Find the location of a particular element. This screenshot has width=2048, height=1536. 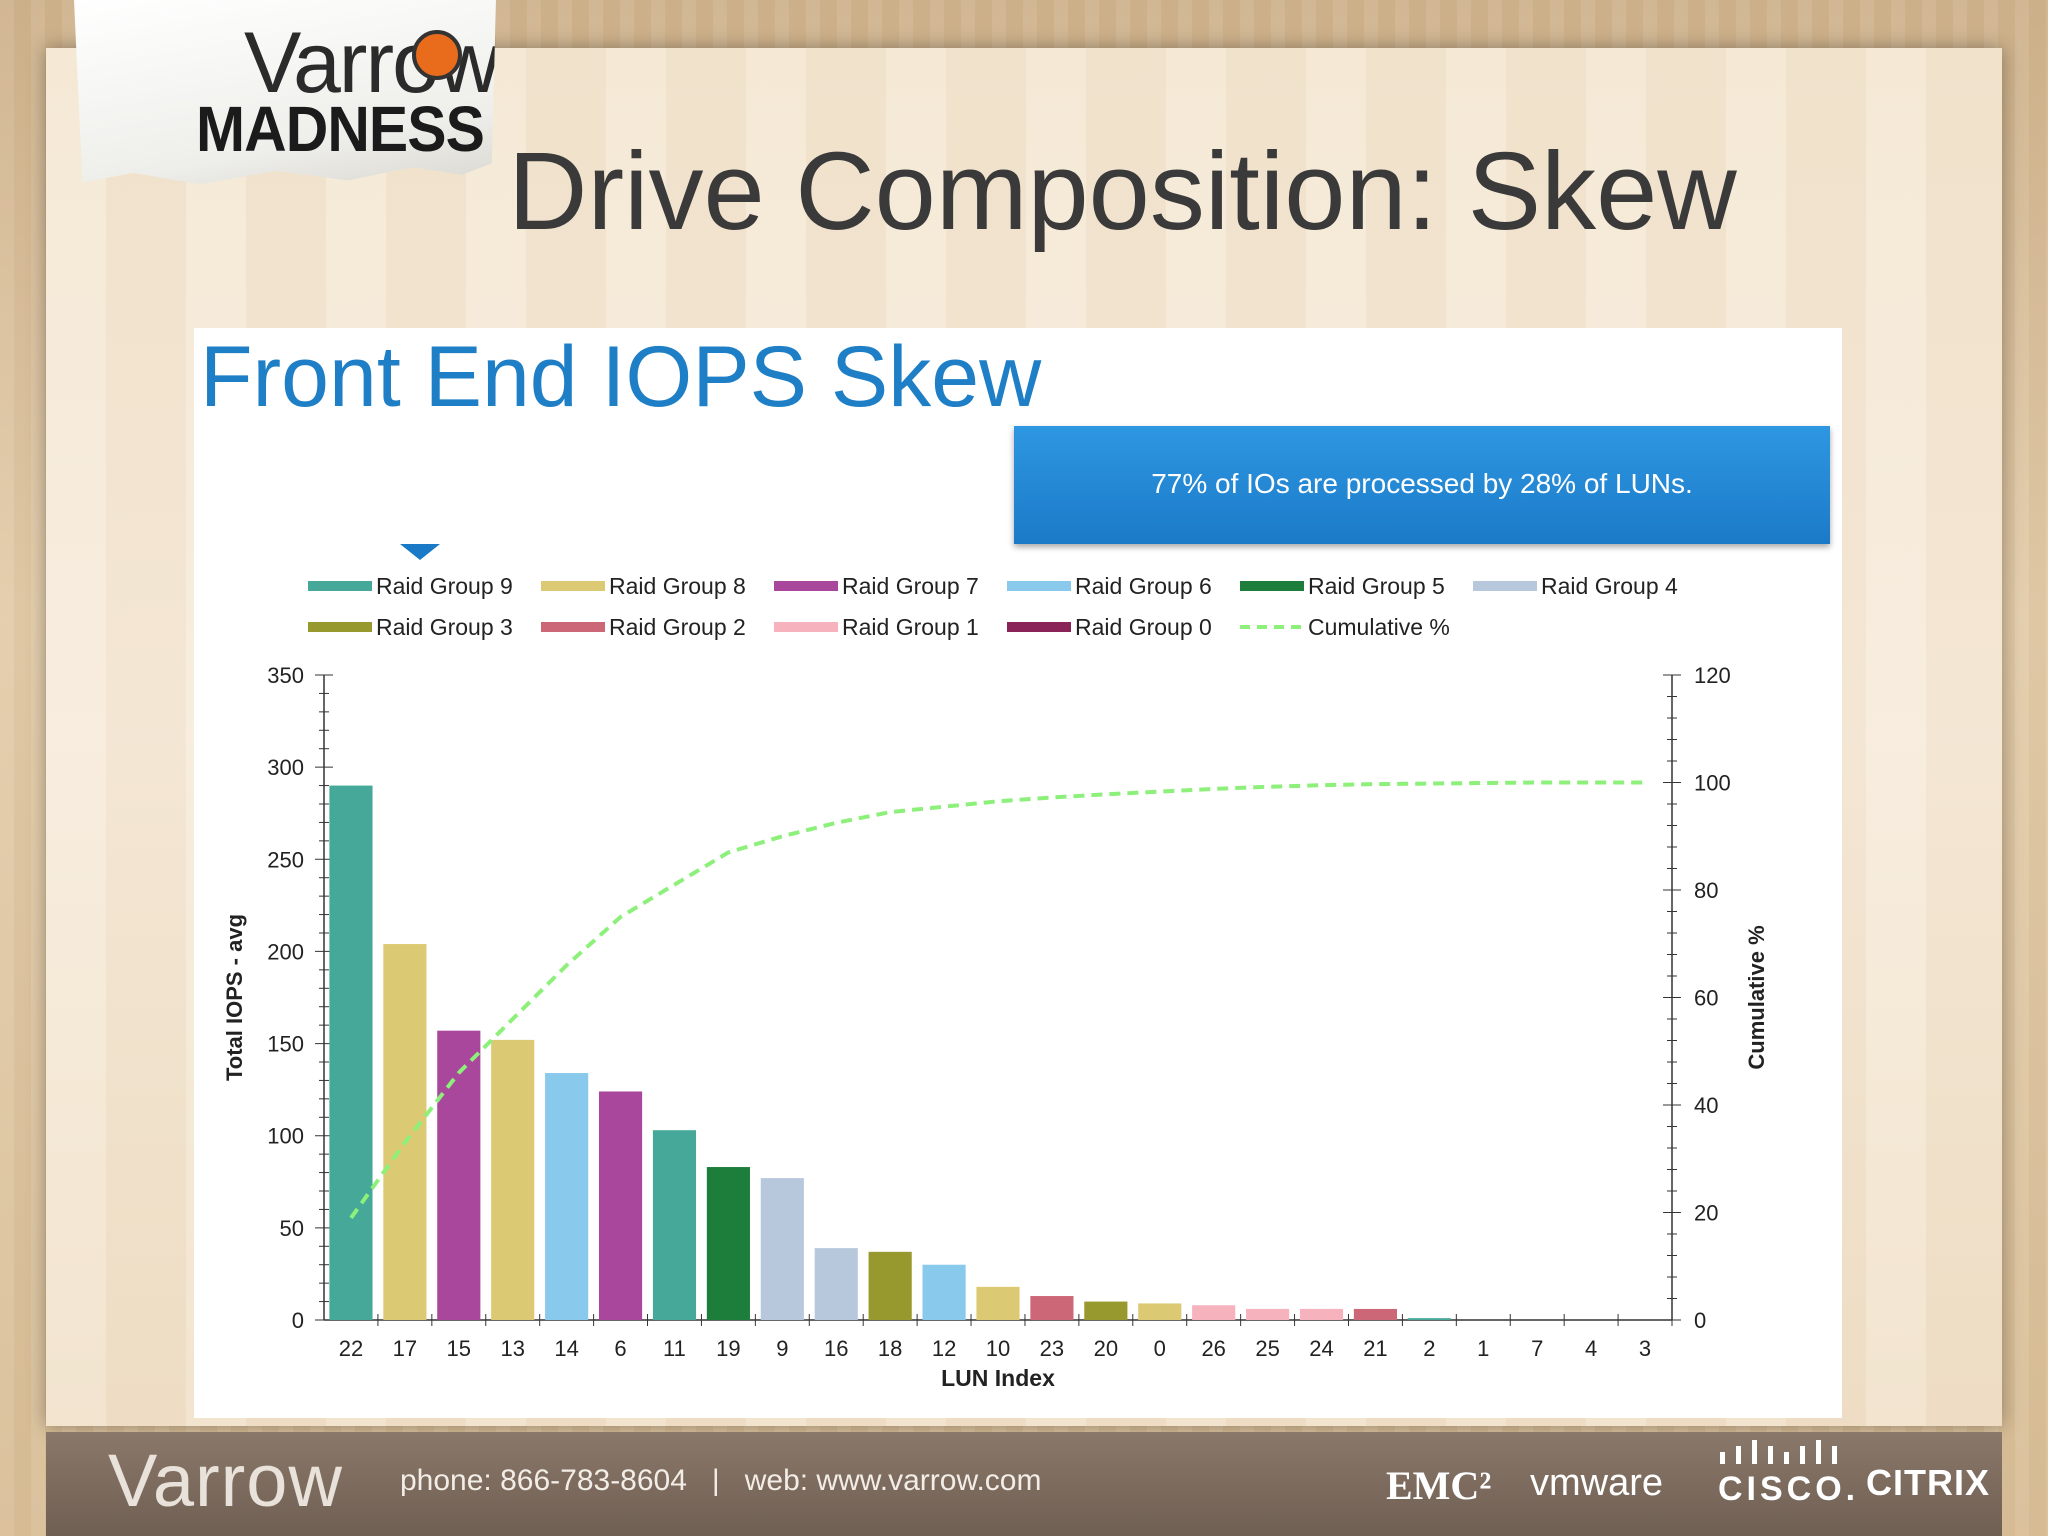

footer-varrow-logo: Varrow is located at coordinates (225, 1480).